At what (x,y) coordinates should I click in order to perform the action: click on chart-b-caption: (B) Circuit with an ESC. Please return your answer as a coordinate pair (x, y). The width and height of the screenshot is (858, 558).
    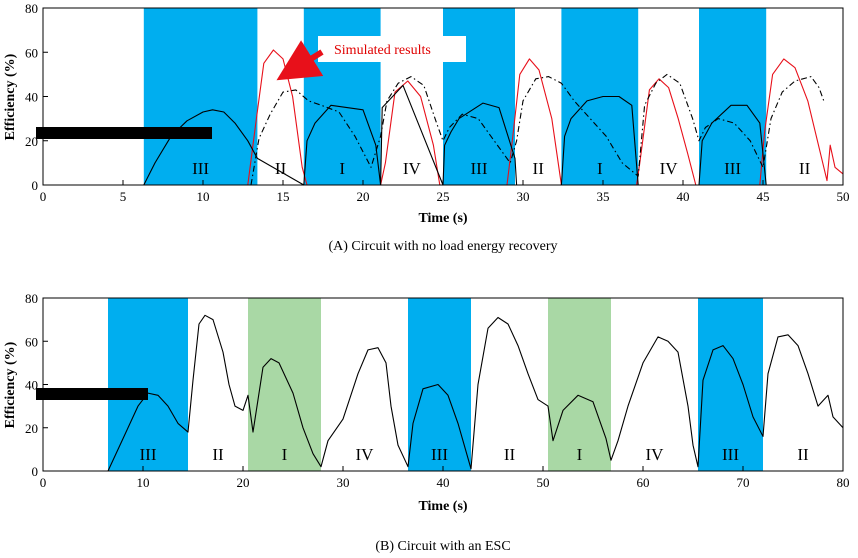
    Looking at the image, I should click on (442, 546).